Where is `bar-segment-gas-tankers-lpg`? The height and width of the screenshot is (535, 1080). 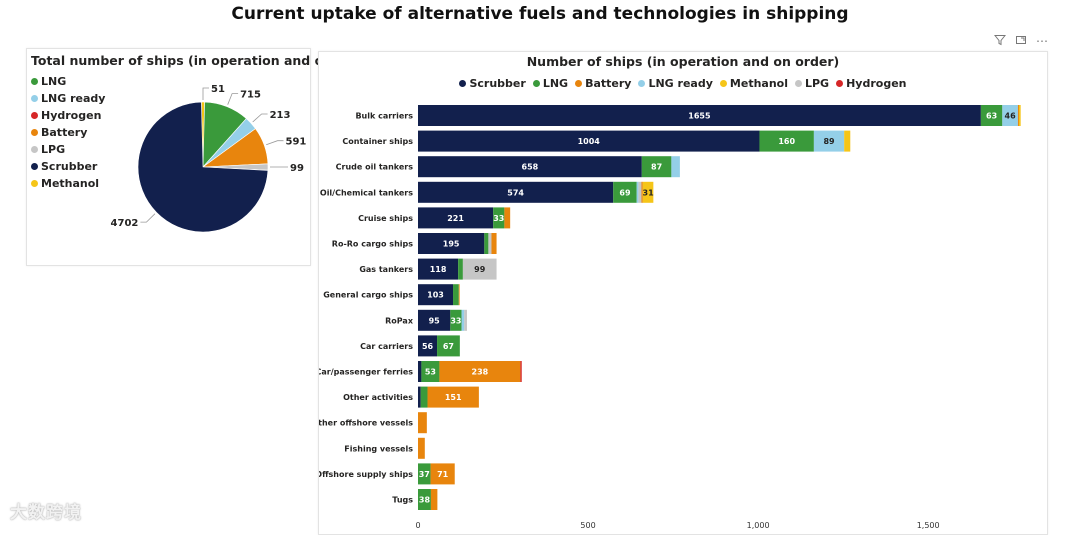
bar-segment-gas-tankers-lpg is located at coordinates (479, 269).